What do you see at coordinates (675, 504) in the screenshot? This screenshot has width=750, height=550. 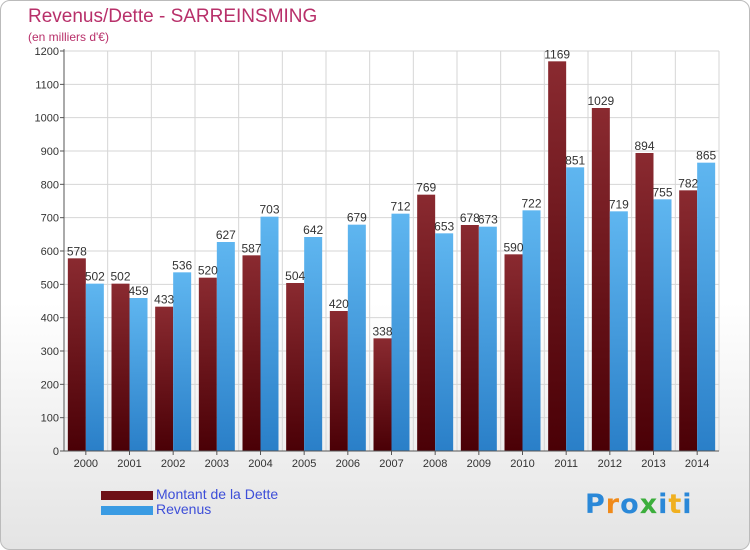 I see `logo-letter: t` at bounding box center [675, 504].